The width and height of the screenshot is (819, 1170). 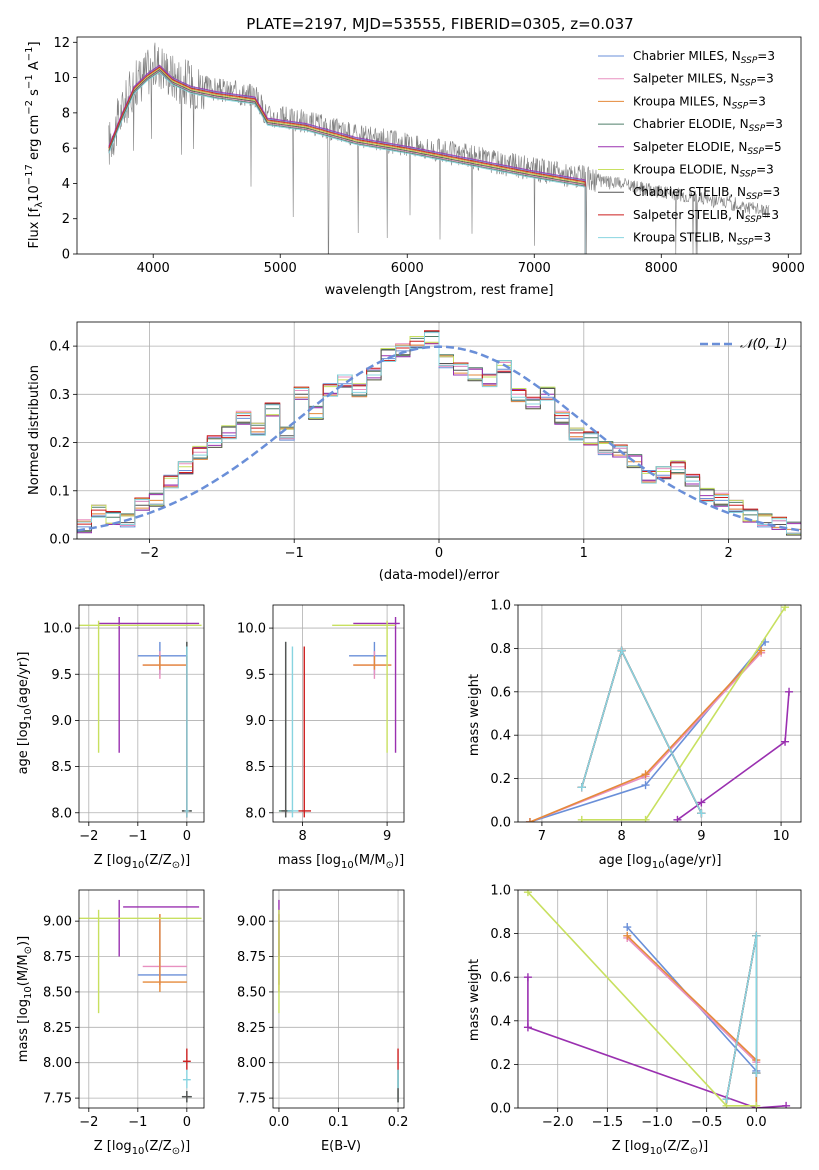 I want to click on label-text: erg cm, so click(x=34, y=139).